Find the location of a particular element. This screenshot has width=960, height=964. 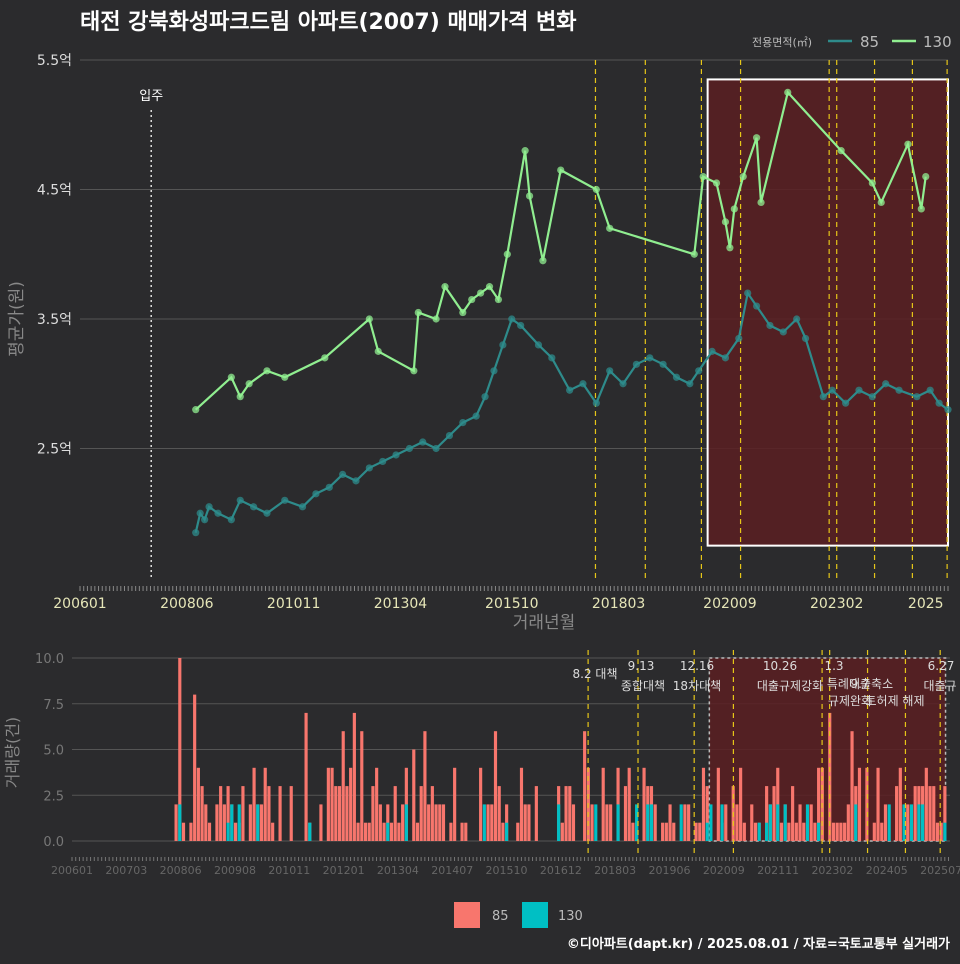

y-tick-label: 3.5억 is located at coordinates (54, 320).